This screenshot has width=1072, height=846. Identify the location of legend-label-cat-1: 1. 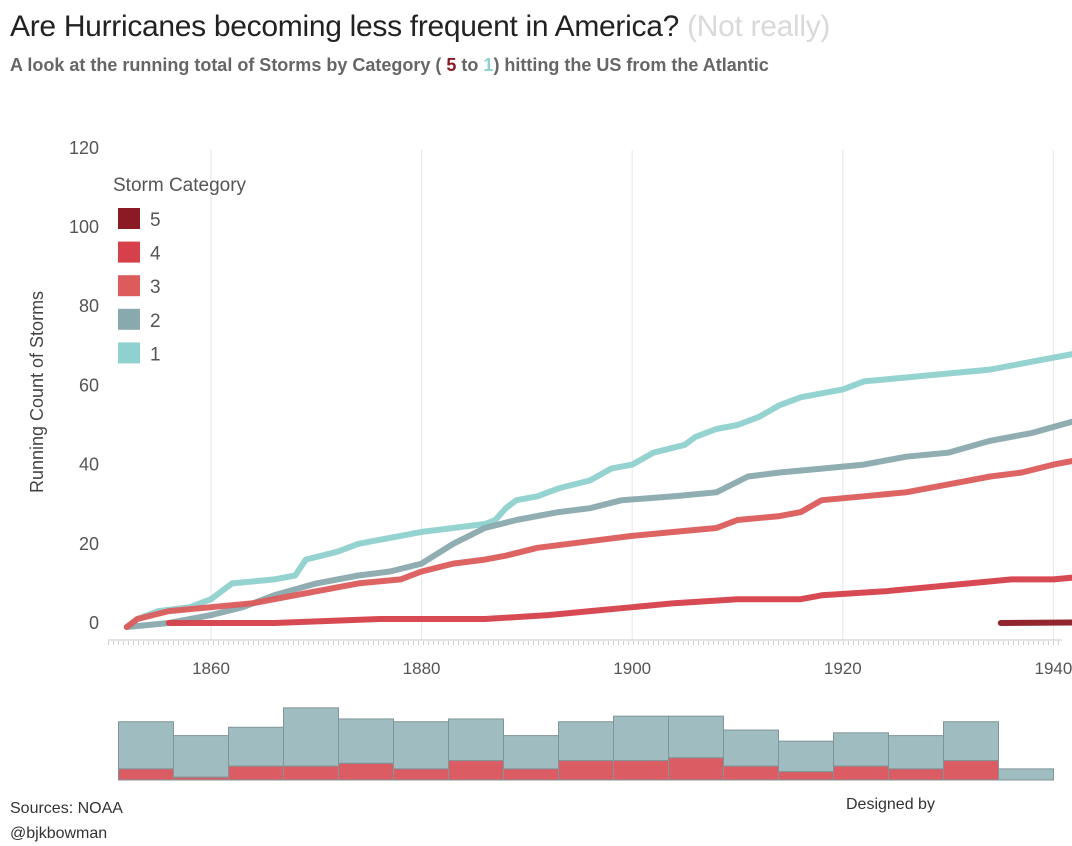
(155, 354).